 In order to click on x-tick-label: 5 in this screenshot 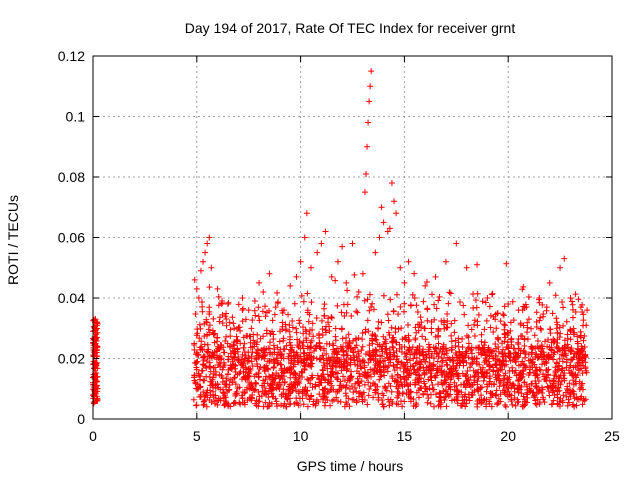, I will do `click(197, 436)`.